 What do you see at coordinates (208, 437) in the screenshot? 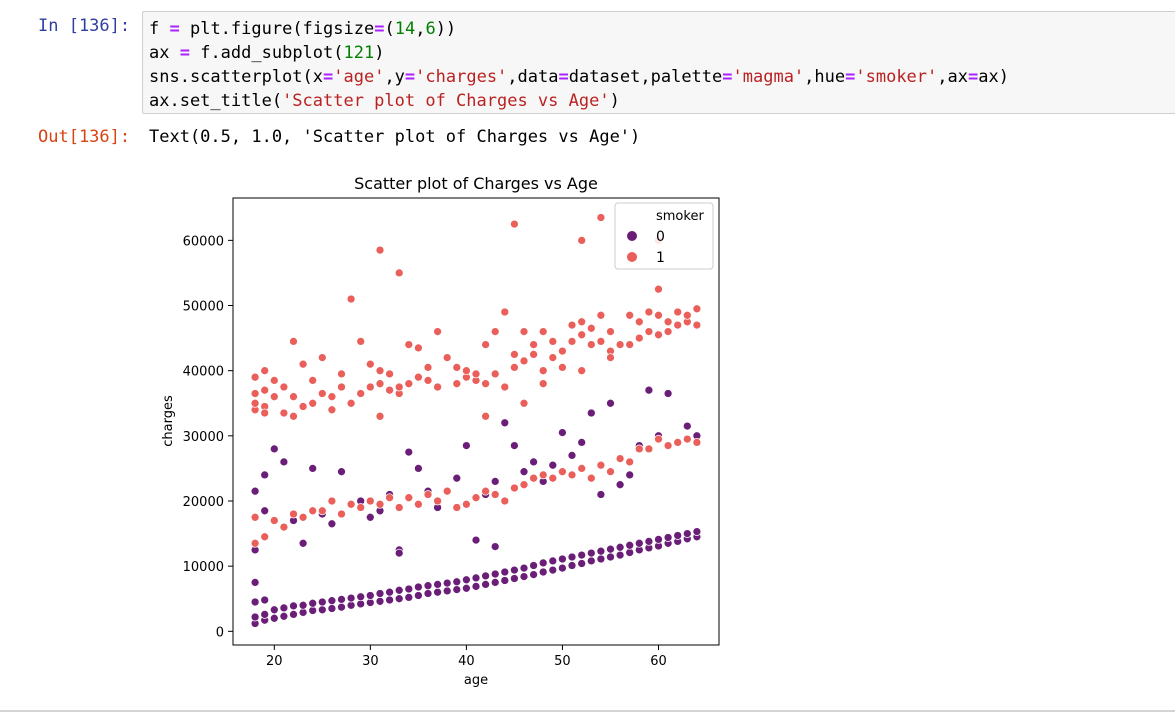
I see `y-axis: 0 10000 20000 30000 40000 50000 60000` at bounding box center [208, 437].